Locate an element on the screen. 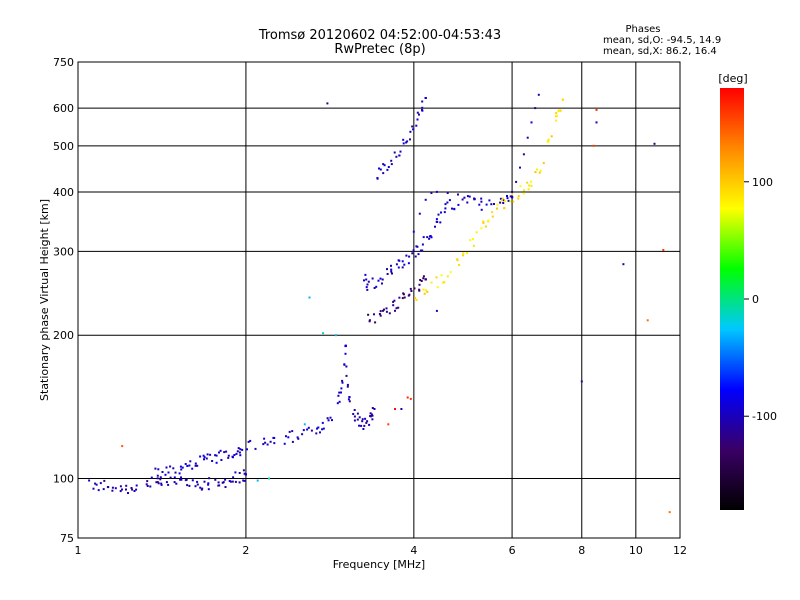 Image resolution: width=800 pixels, height=600 pixels. x-tick-label: 4 is located at coordinates (413, 550).